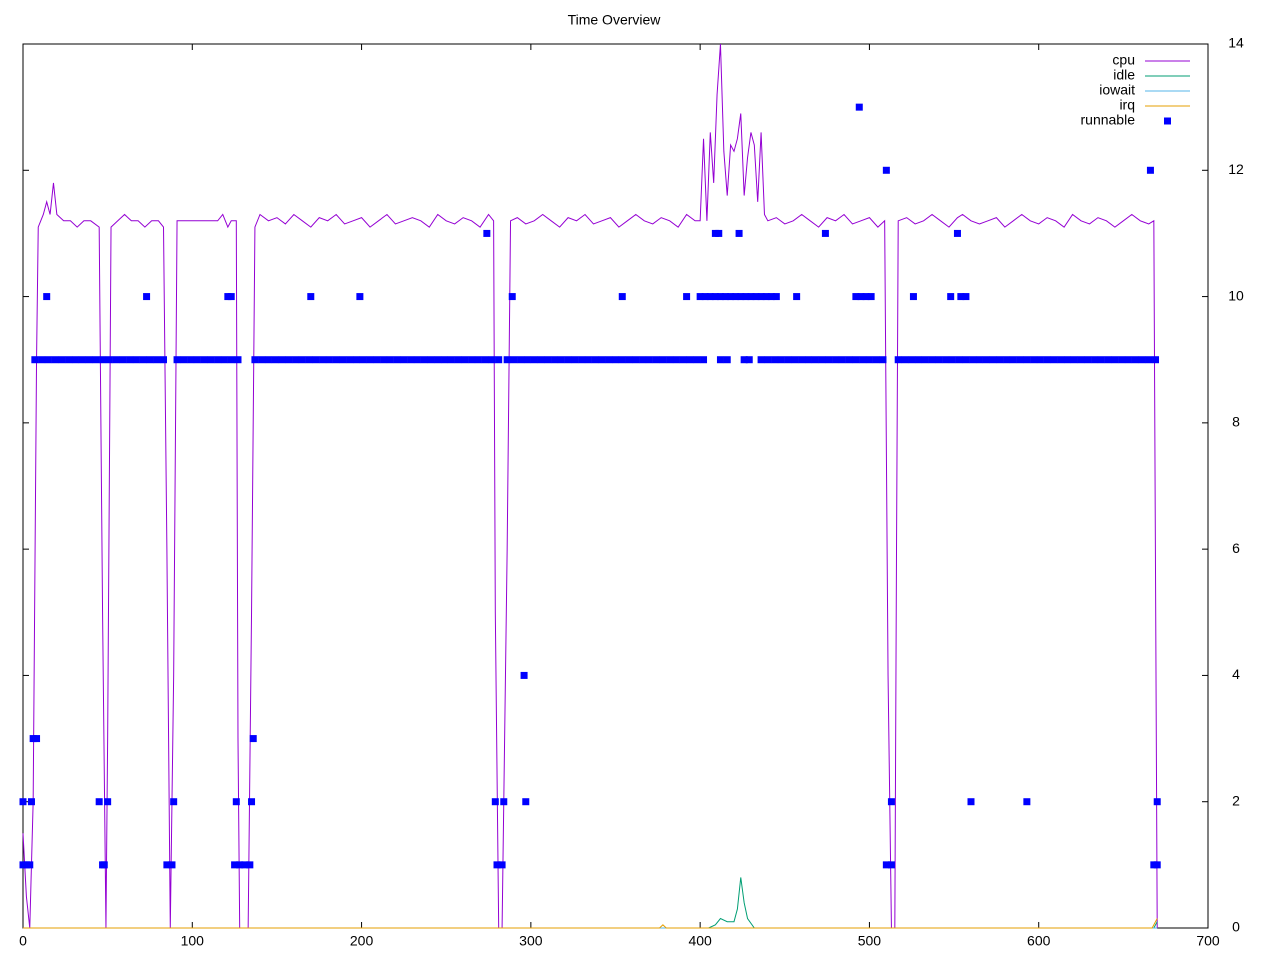 The image size is (1280, 960). Describe the element at coordinates (362, 941) in the screenshot. I see `x-tick-label: 200` at that location.